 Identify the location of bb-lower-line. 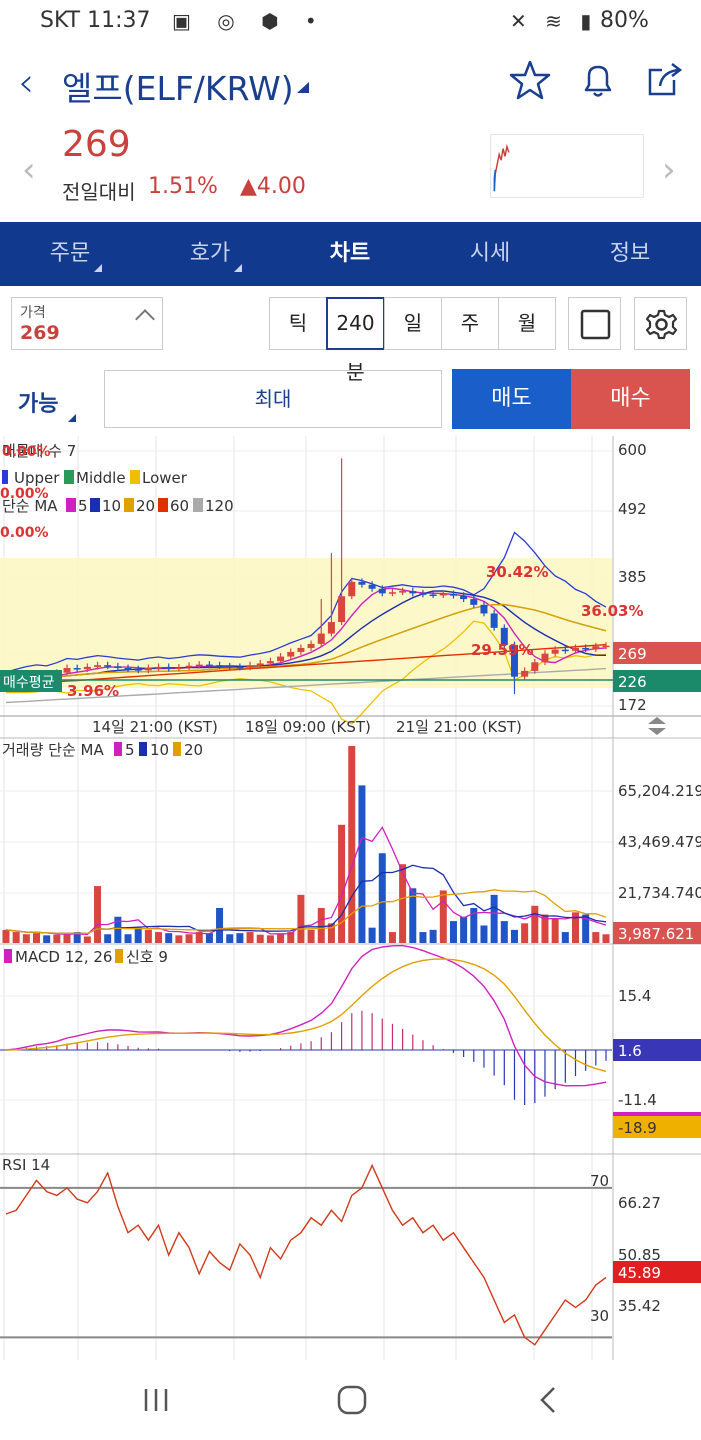
(306, 672).